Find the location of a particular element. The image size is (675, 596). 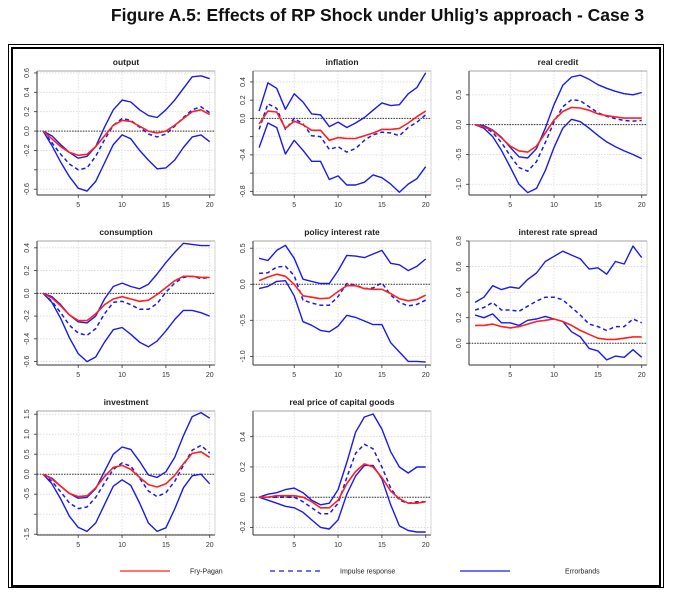

panel-real-credit: real credit 0.5 0.0 -0.5 -1.0 5 10 15 20 is located at coordinates (552, 133).